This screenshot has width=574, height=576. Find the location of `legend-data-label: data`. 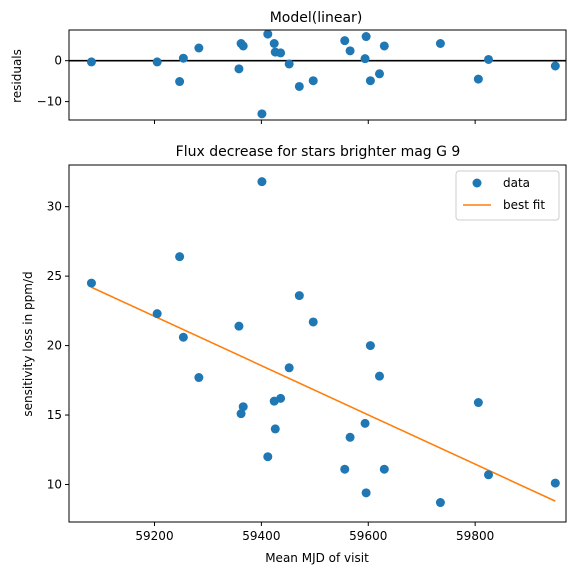

legend-data-label: data is located at coordinates (516, 183).